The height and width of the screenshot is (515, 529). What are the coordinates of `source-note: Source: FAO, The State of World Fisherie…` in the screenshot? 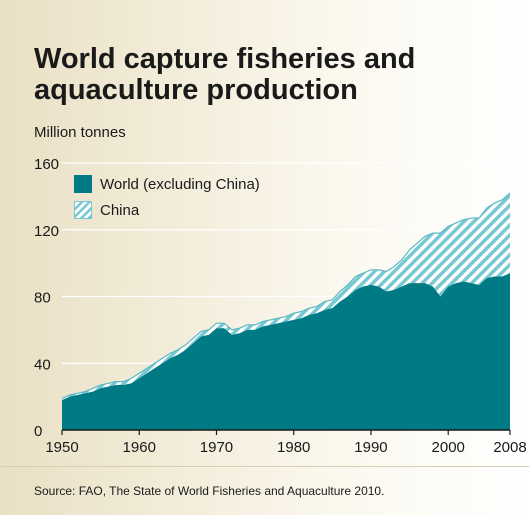 It's located at (209, 491).